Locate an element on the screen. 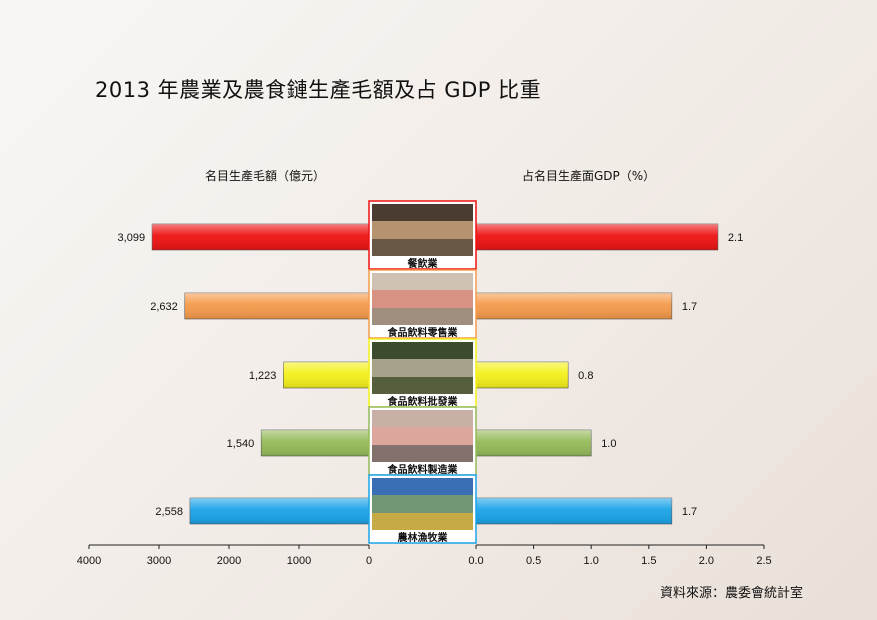 This screenshot has width=877, height=620. left-data-label: 1,540 is located at coordinates (241, 444).